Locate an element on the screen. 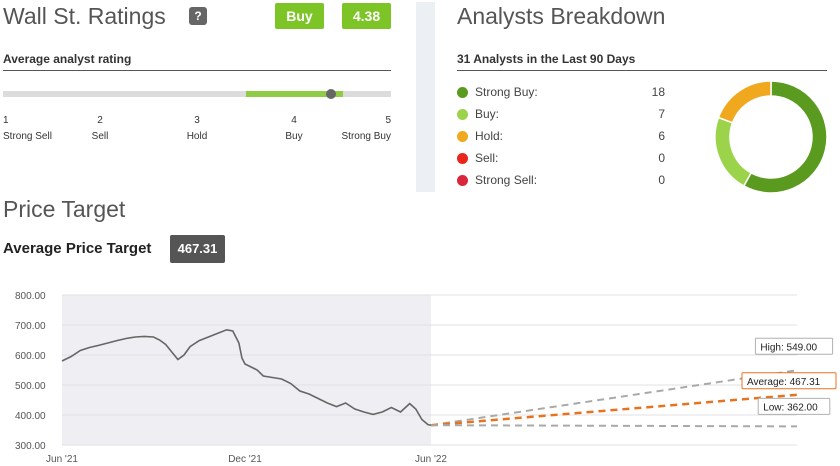 The height and width of the screenshot is (466, 840). rating-scale-bar is located at coordinates (197, 94).